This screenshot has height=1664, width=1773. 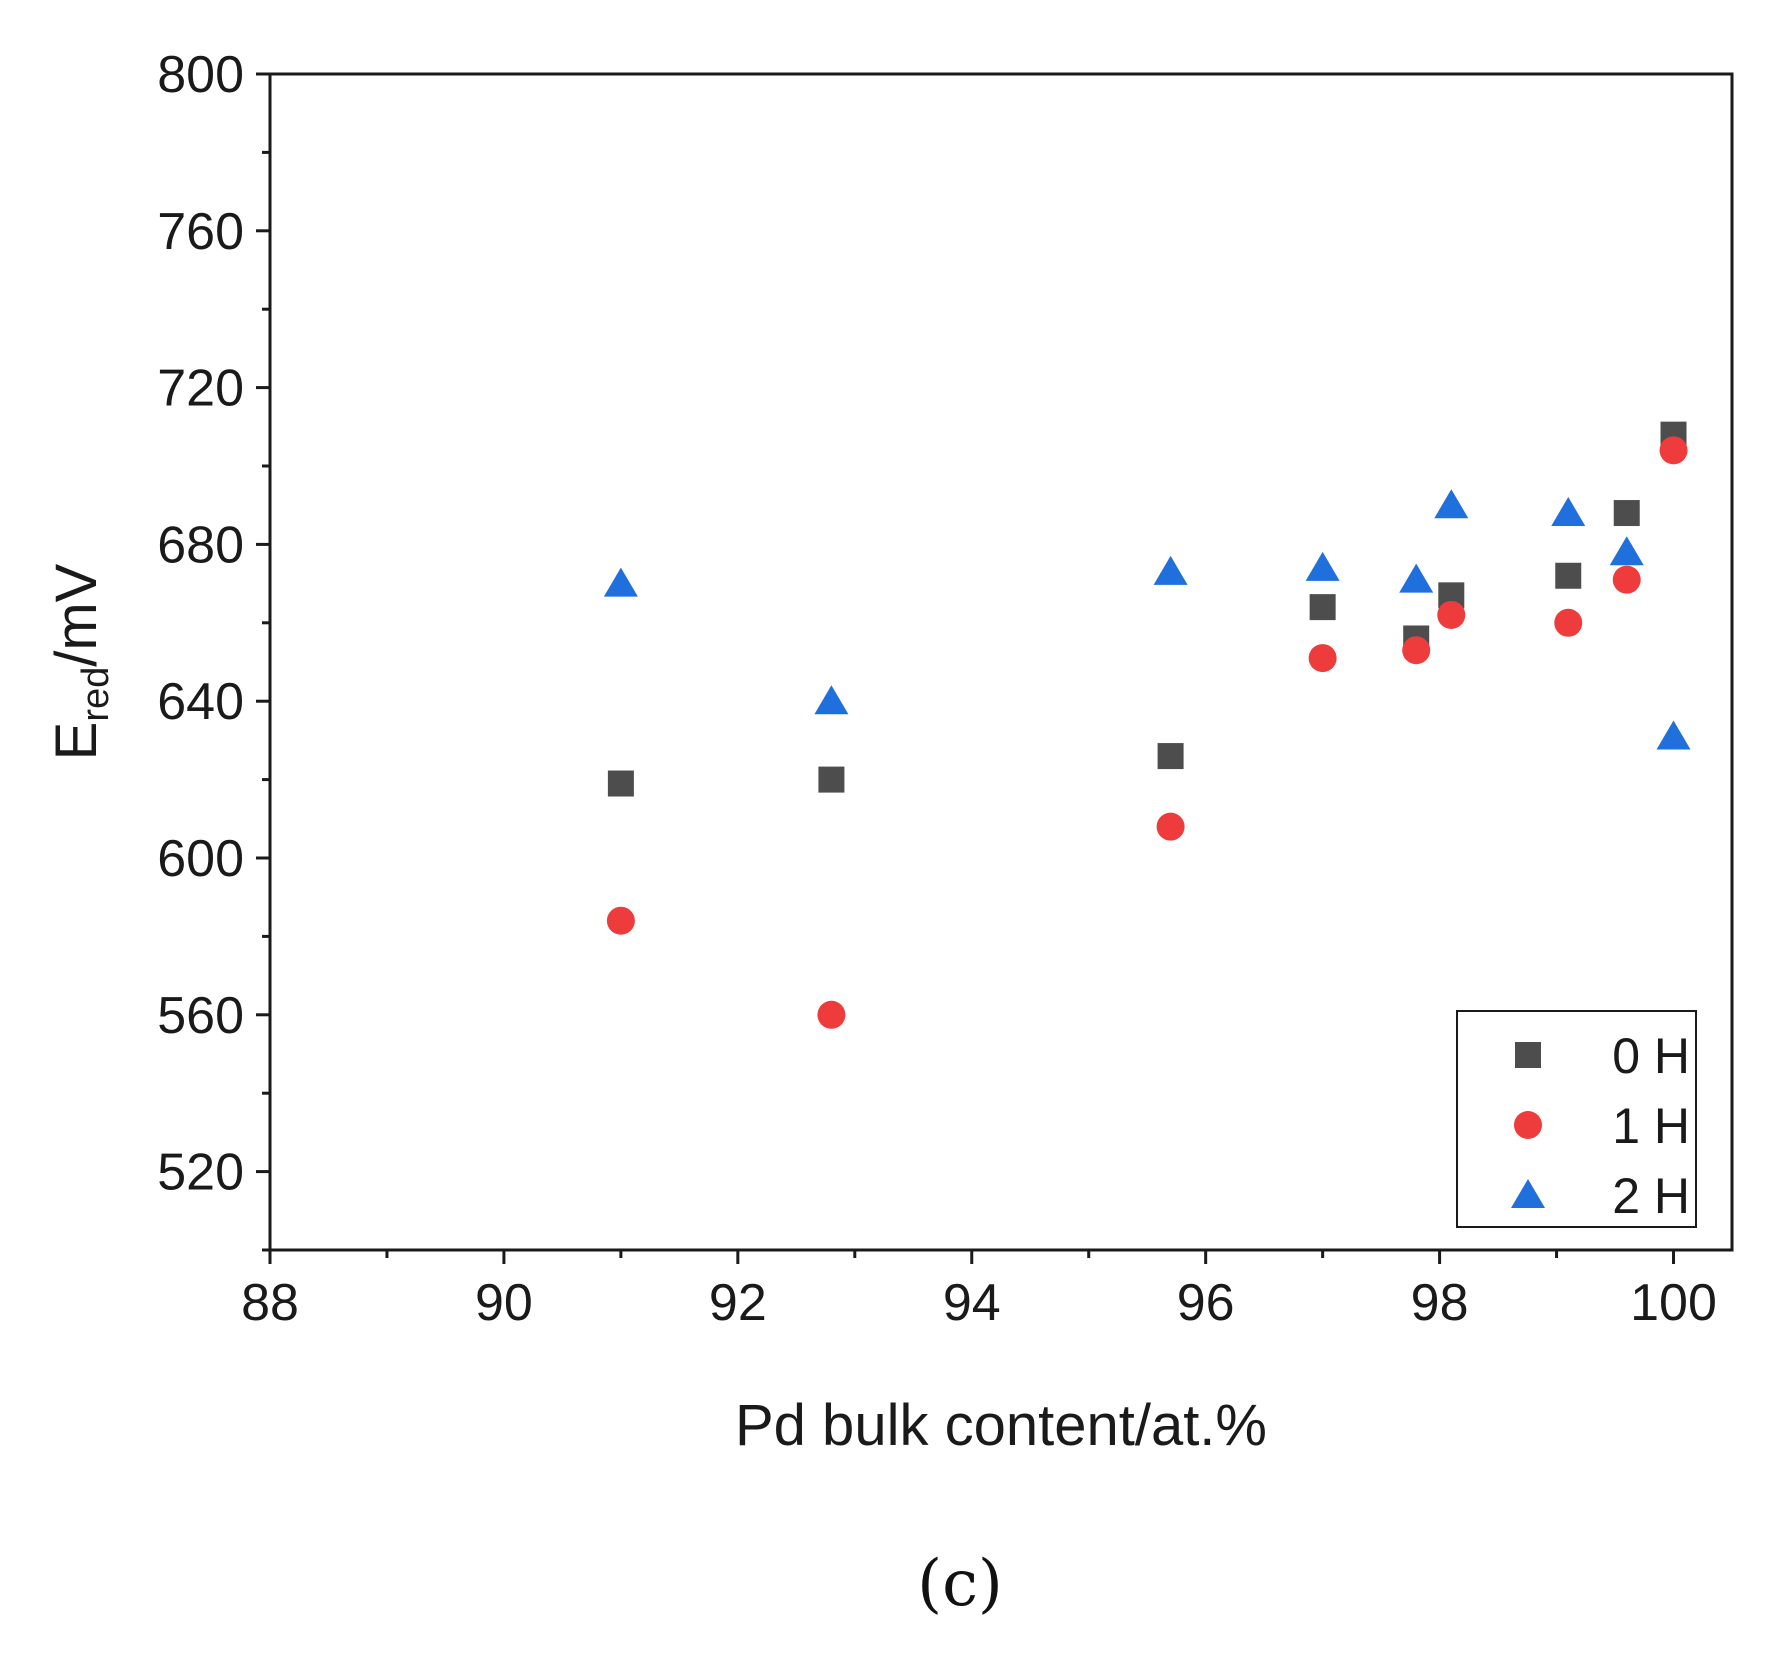 I want to click on figure-caption: (c), so click(x=960, y=1584).